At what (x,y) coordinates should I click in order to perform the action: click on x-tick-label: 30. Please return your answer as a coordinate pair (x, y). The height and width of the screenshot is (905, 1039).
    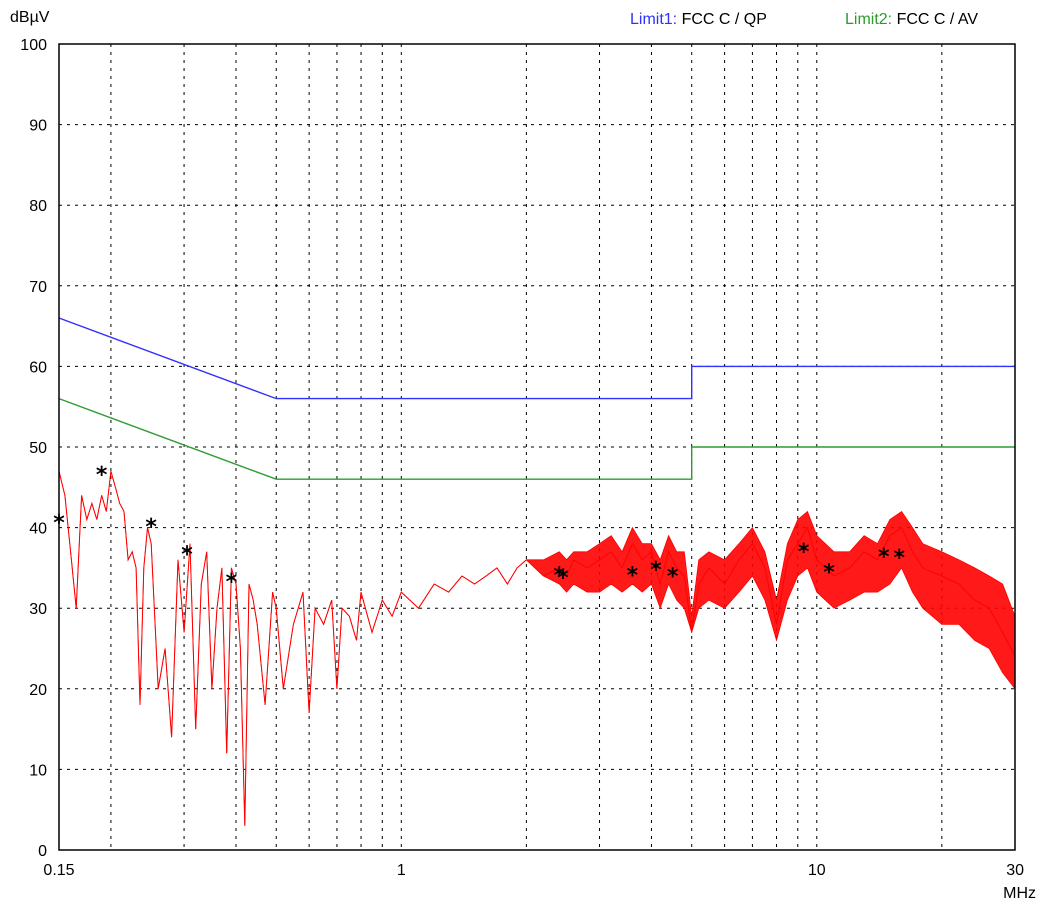
    Looking at the image, I should click on (1015, 870).